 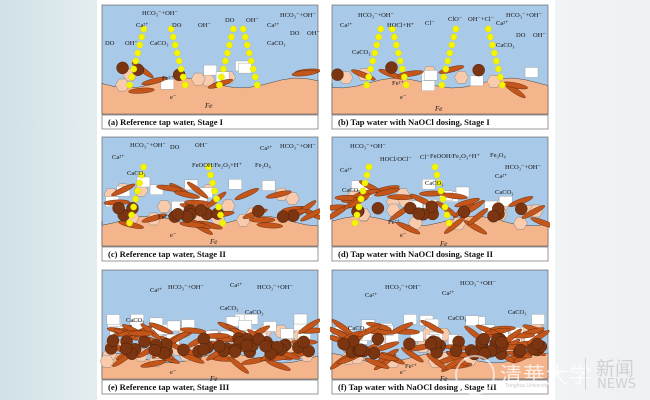 I want to click on chemical-label: HOCl/OCl⁻, so click(x=396, y=159).